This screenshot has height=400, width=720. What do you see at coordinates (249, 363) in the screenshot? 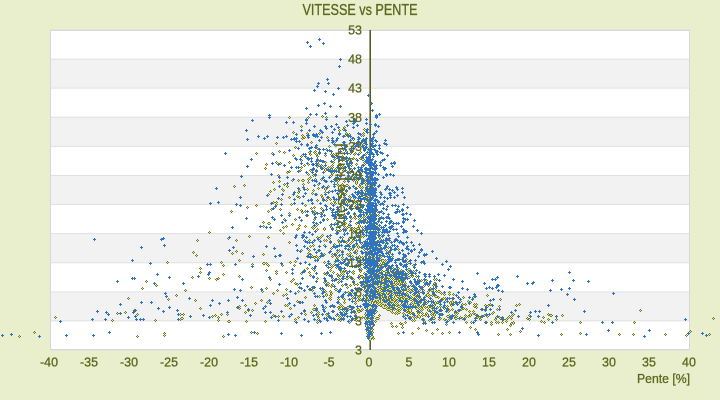
I see `svg-text: -15` at bounding box center [249, 363].